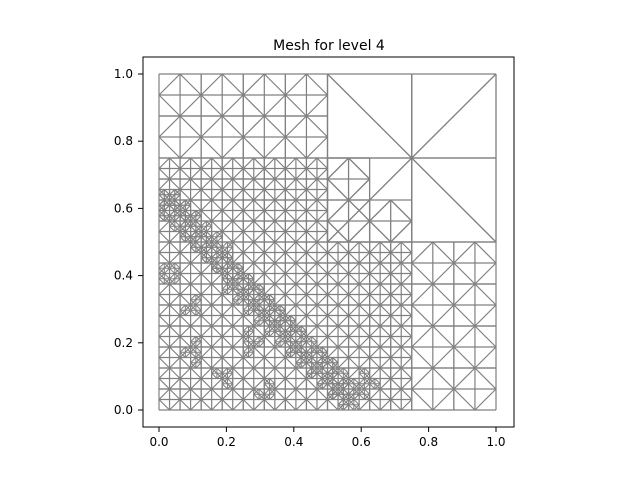 The width and height of the screenshot is (640, 480). I want to click on x-tick-label: 0.8, so click(428, 442).